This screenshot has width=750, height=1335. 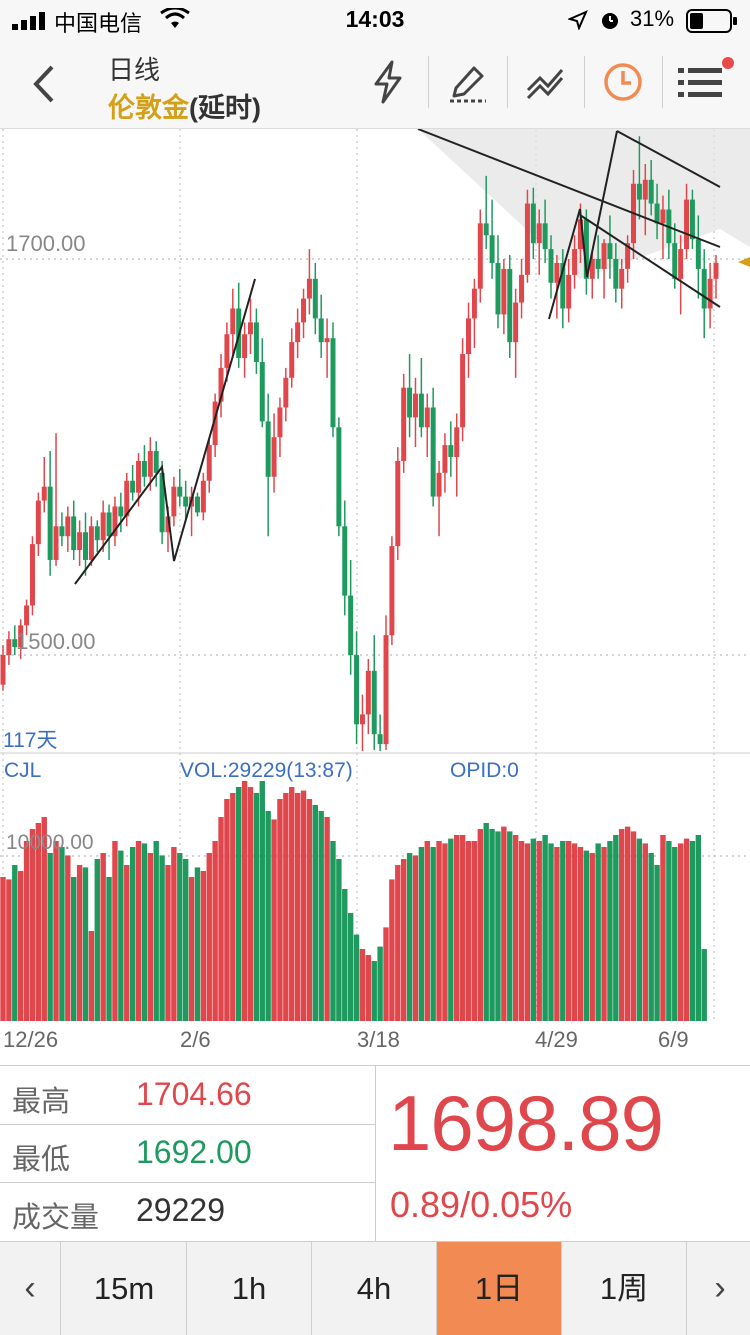 What do you see at coordinates (22, 770) in the screenshot?
I see `indicator-name: CJL` at bounding box center [22, 770].